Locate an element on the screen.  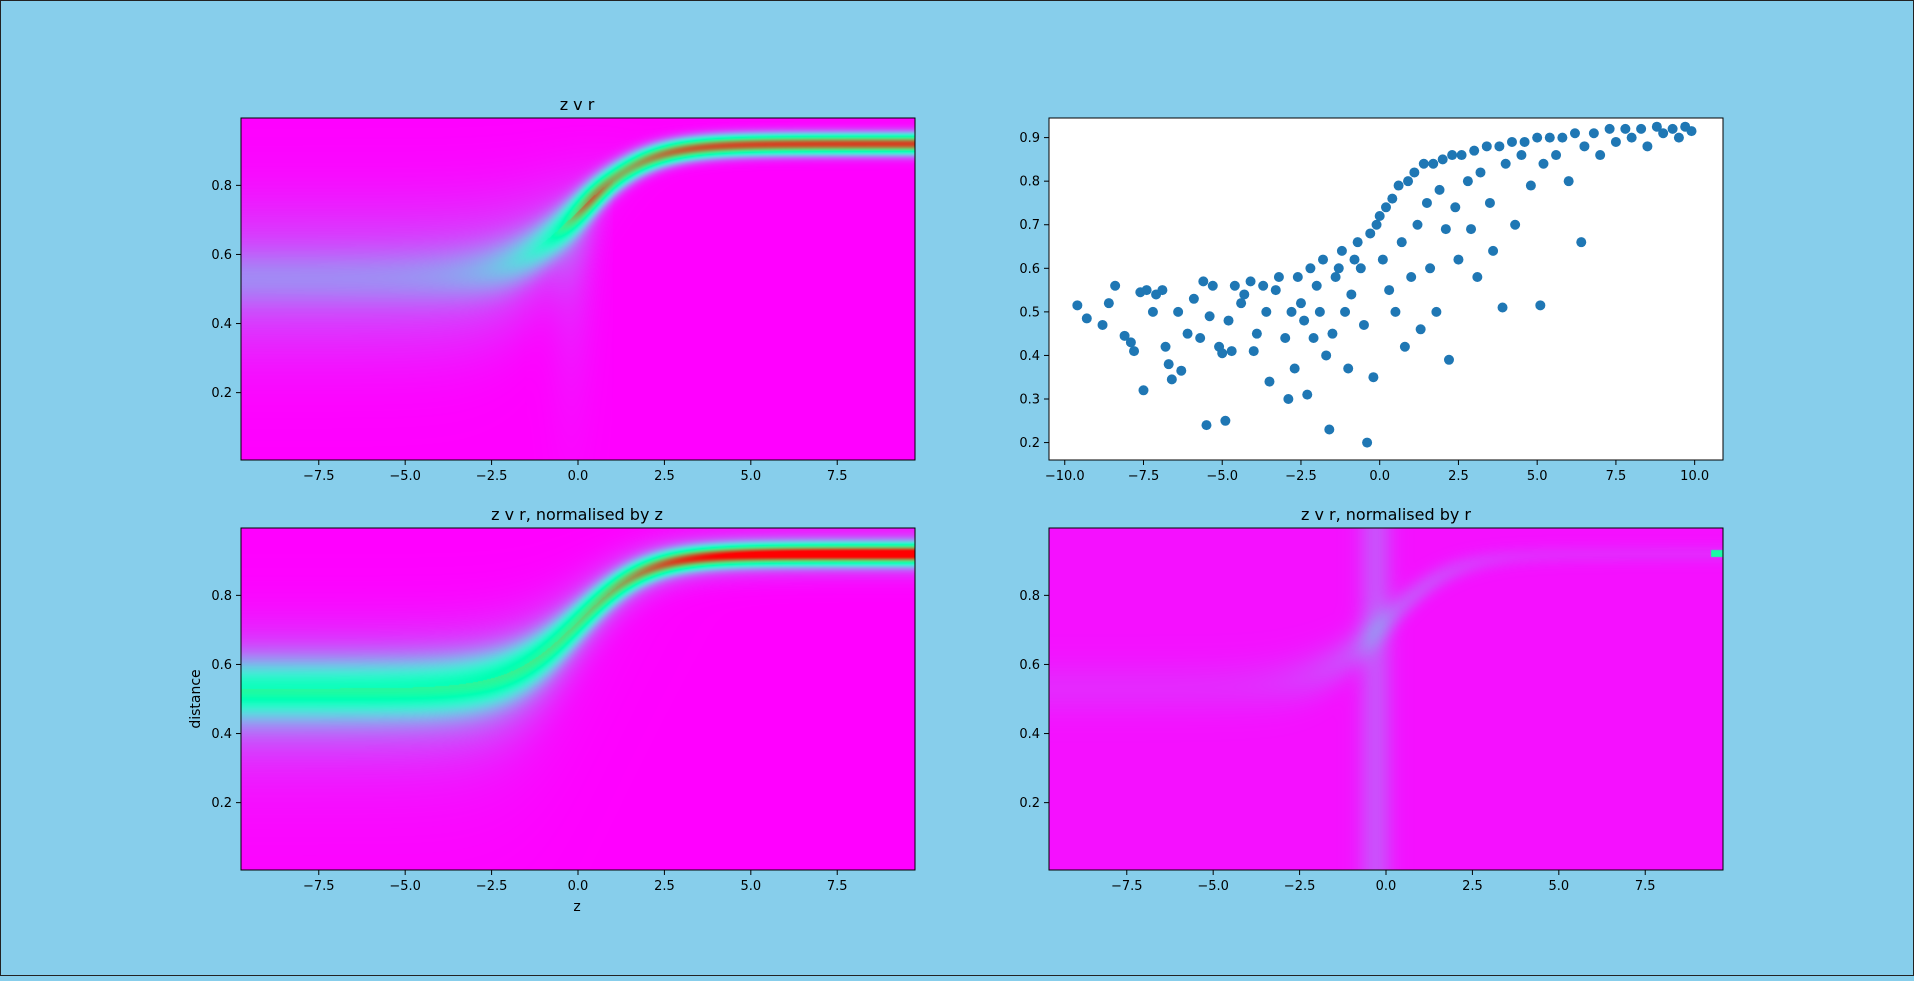
y-tick-label: 0.4 is located at coordinates (221, 324).